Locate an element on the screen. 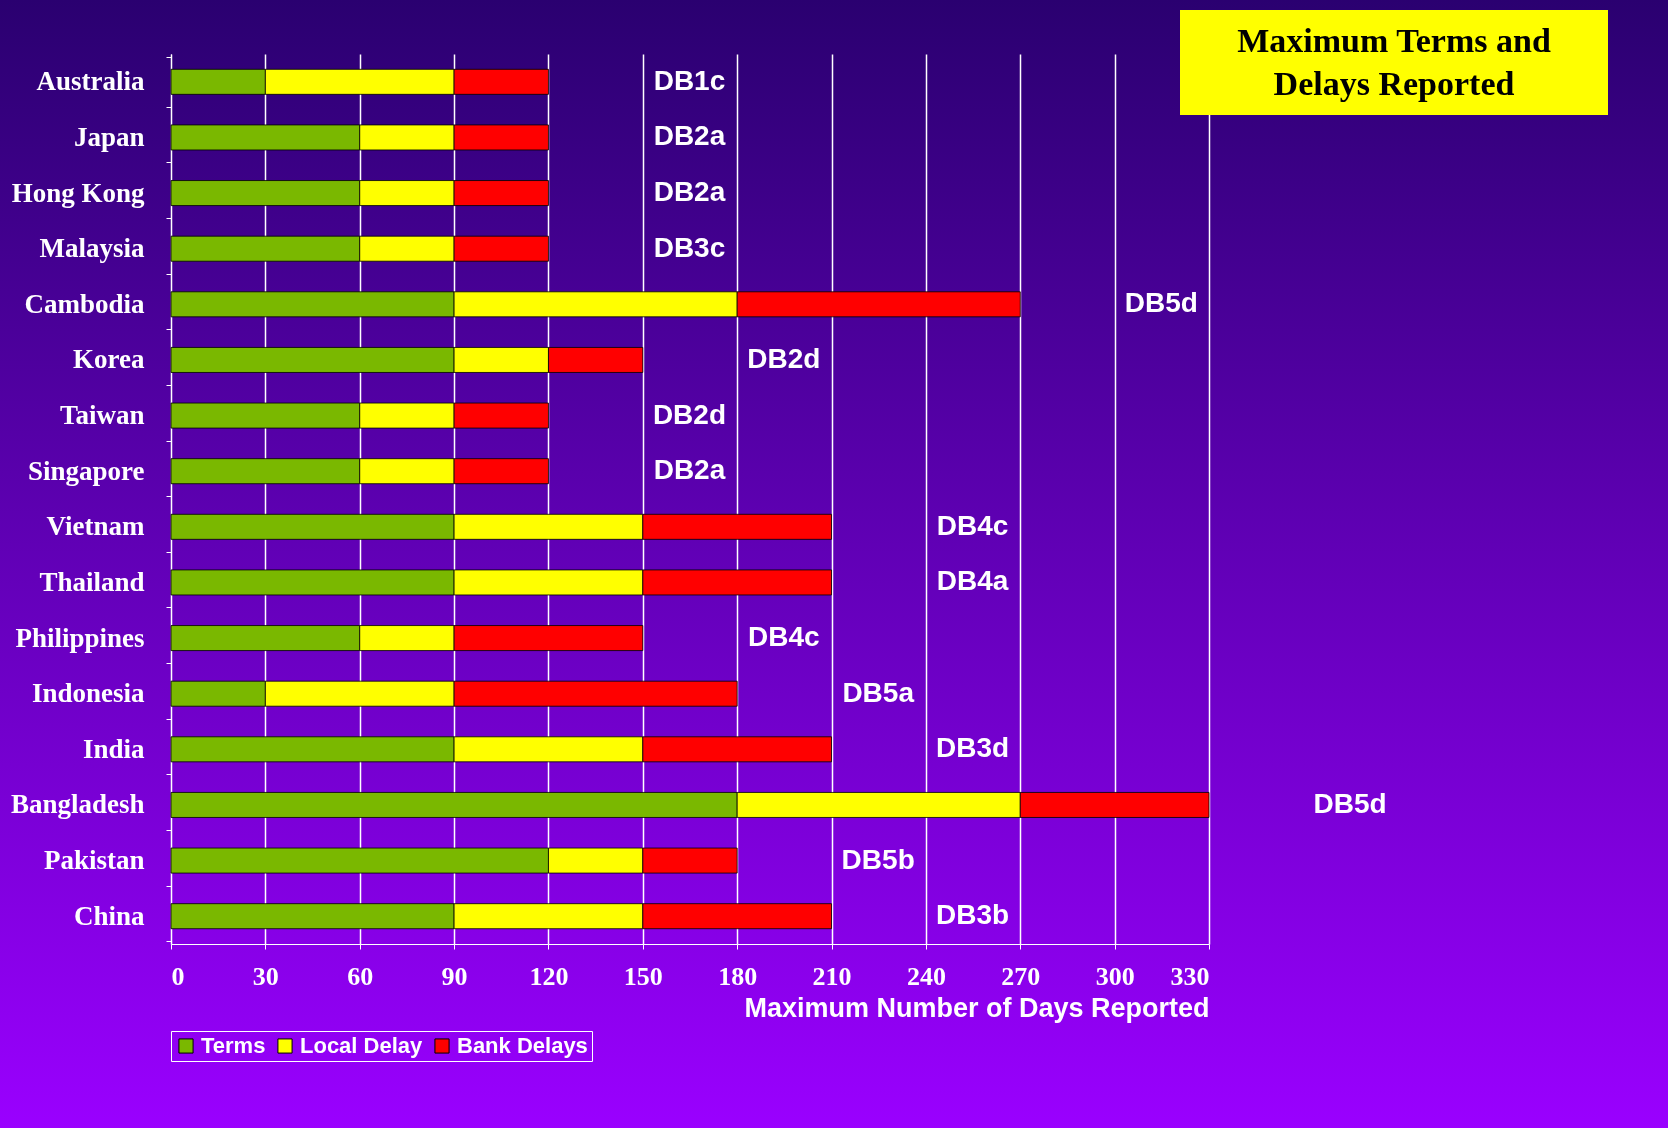 This screenshot has height=1128, width=1668. y-tick-label: Singapore is located at coordinates (86, 470).